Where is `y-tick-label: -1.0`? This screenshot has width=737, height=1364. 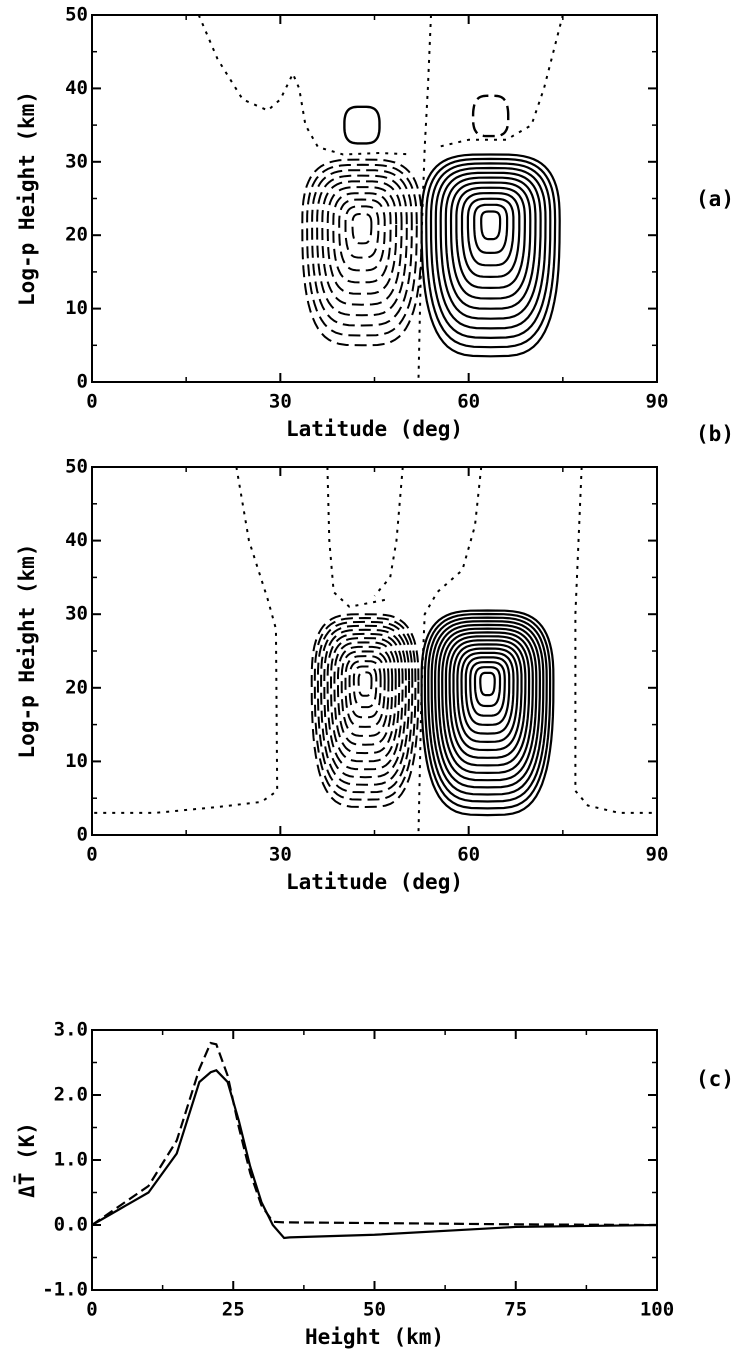 y-tick-label: -1.0 is located at coordinates (65, 1290).